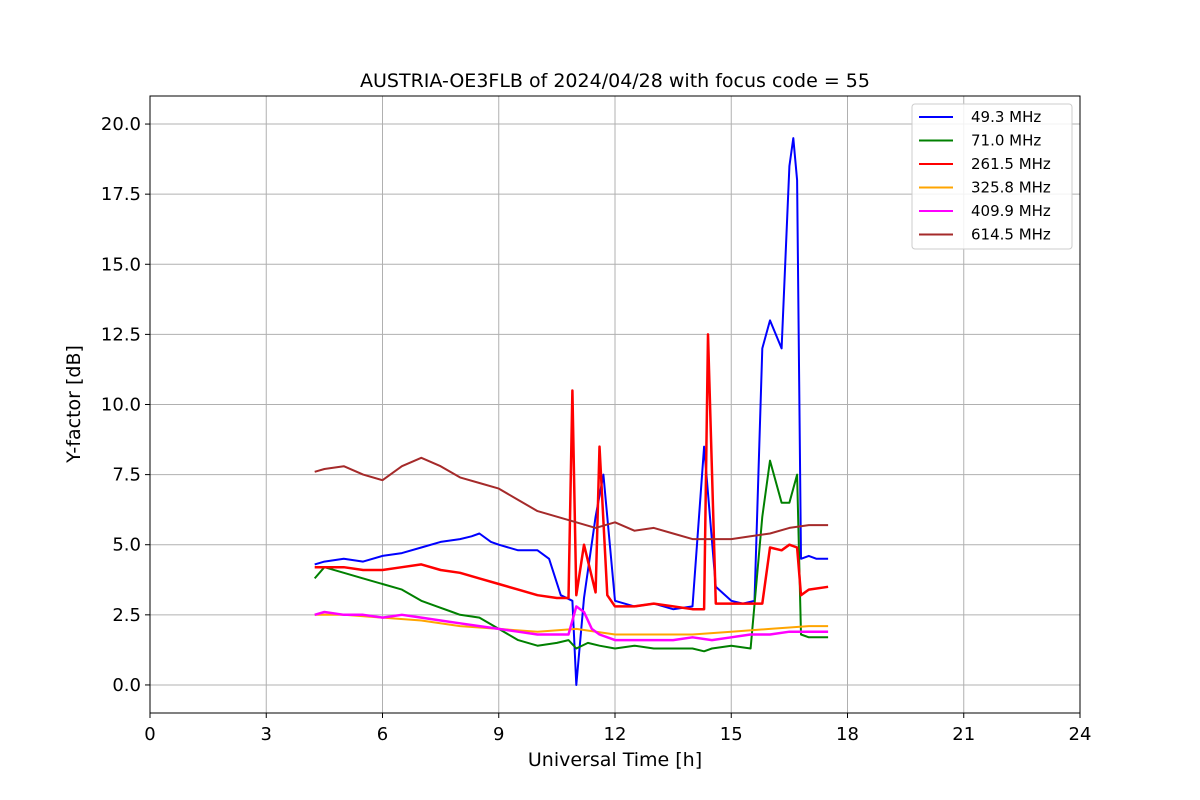  Describe the element at coordinates (121, 124) in the screenshot. I see `y-tick-label: 20.0` at that location.